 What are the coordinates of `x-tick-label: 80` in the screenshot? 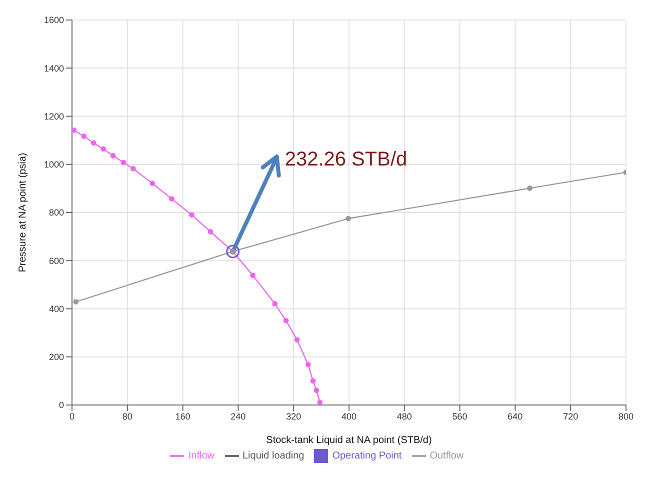 It's located at (127, 416).